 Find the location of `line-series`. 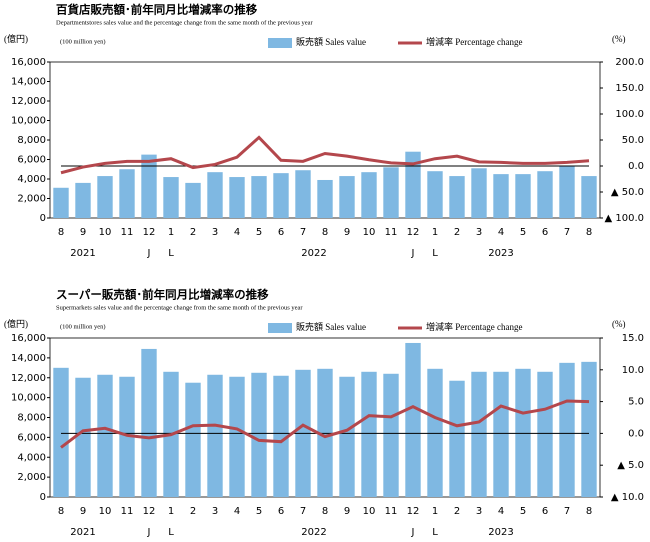

line-series is located at coordinates (325, 155).